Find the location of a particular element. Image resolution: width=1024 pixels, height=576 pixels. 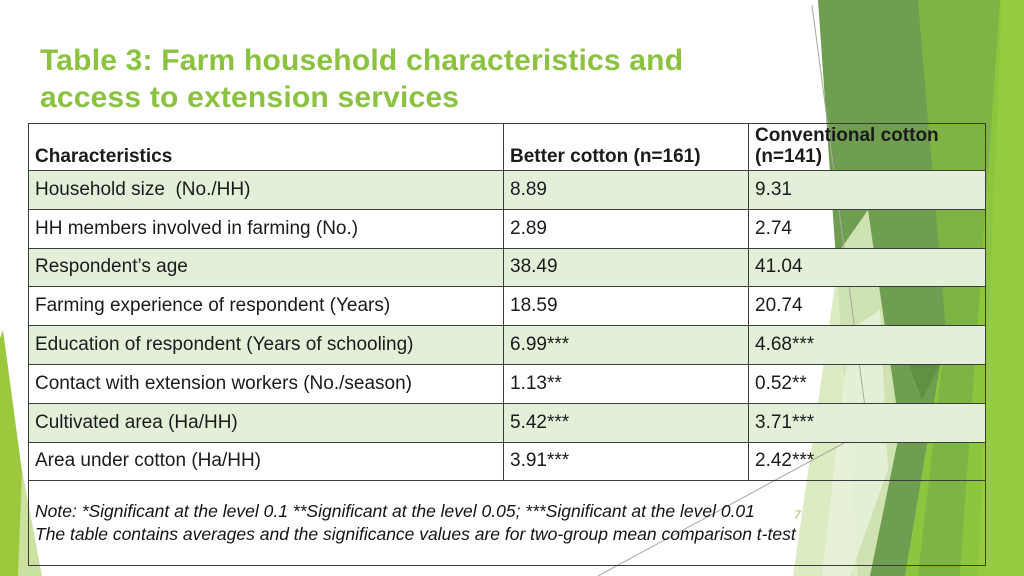

better-cotton-value: 38.49 is located at coordinates (626, 267).